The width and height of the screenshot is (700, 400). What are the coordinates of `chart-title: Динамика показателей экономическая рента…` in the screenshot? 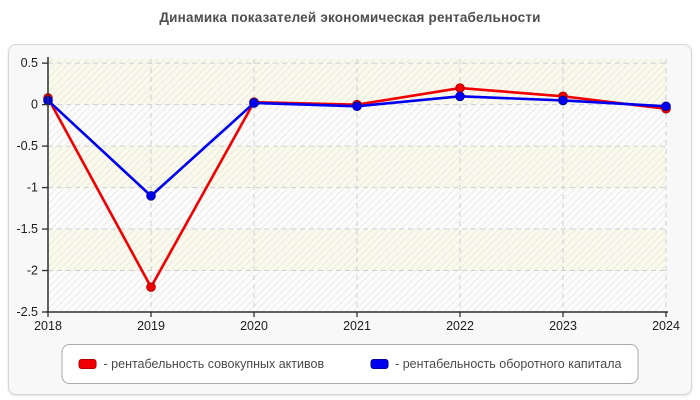 It's located at (350, 17).